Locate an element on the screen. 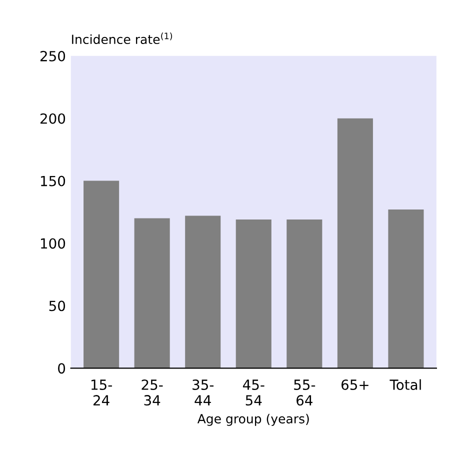 The height and width of the screenshot is (466, 457). y-tick-label: 50 is located at coordinates (57, 306).